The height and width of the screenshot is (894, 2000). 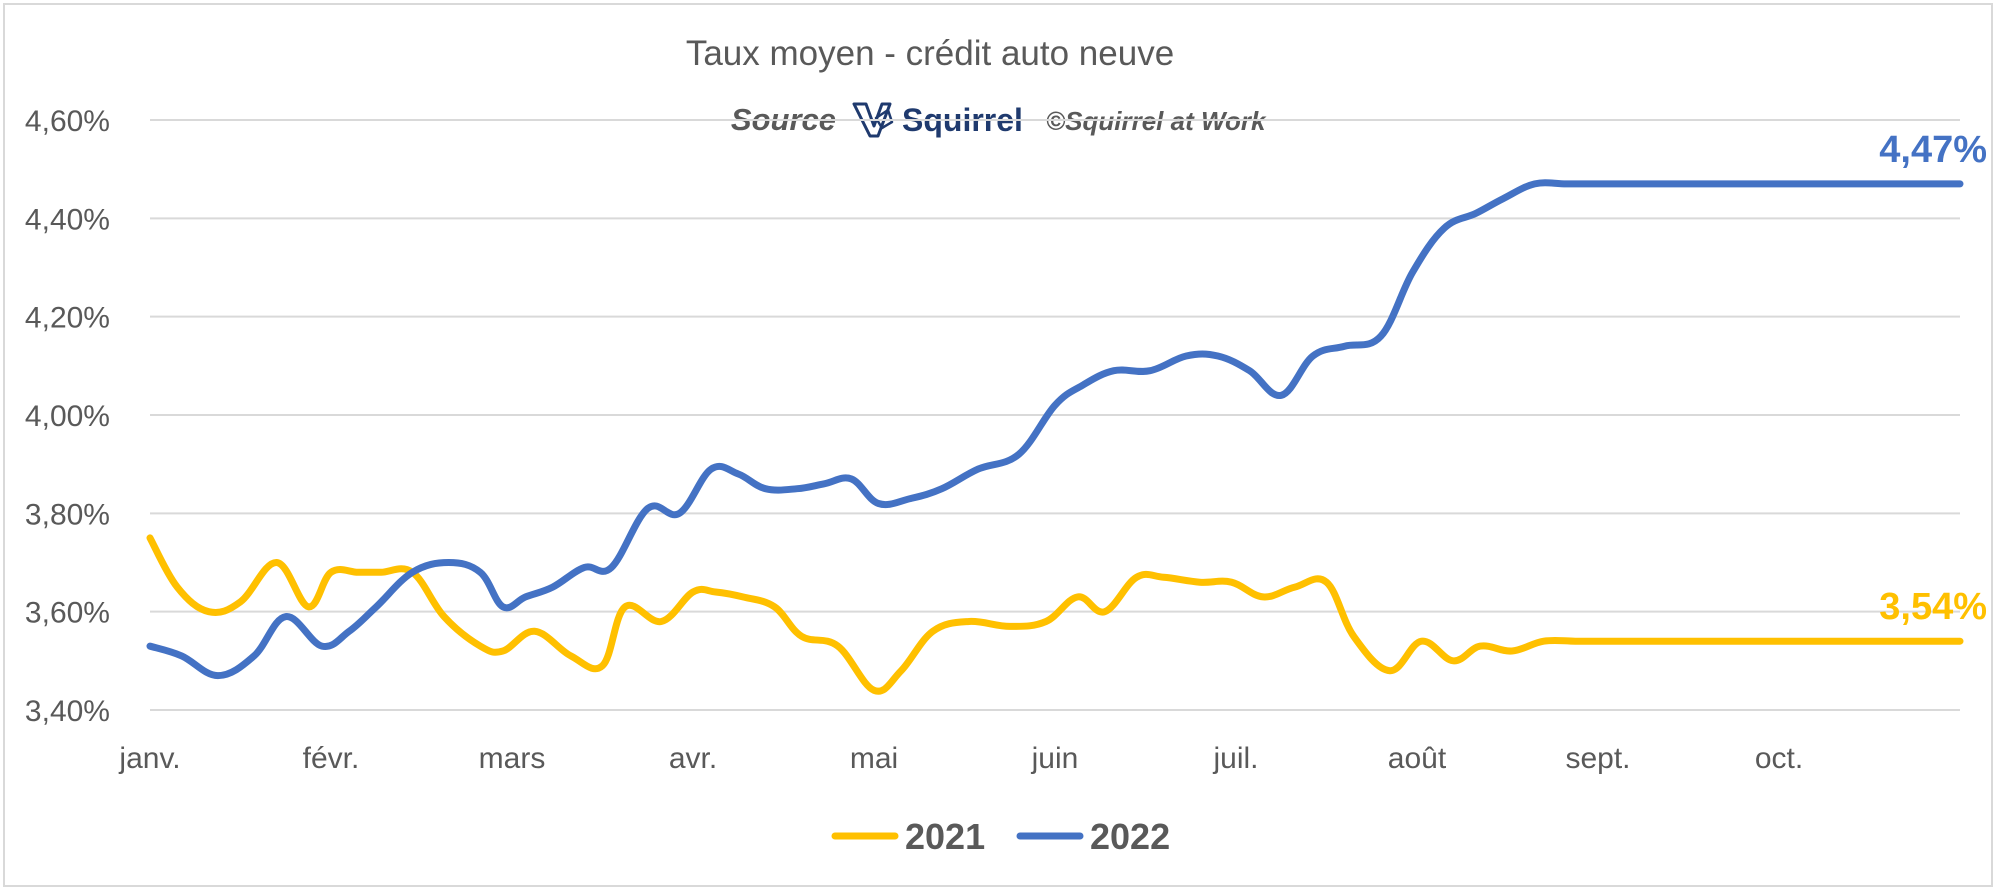 What do you see at coordinates (149, 758) in the screenshot?
I see `x-tick-label: janv.` at bounding box center [149, 758].